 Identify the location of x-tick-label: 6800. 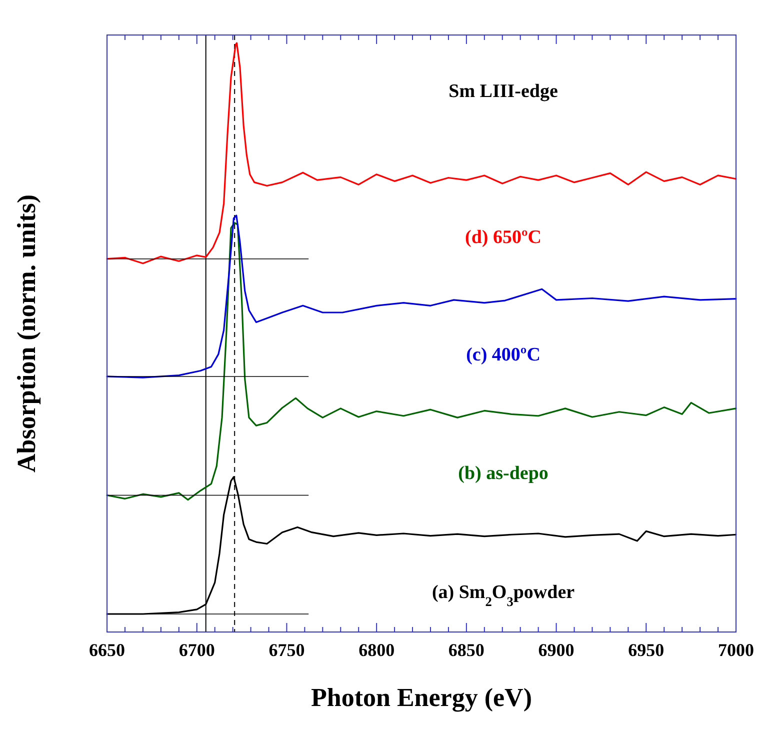
(376, 650).